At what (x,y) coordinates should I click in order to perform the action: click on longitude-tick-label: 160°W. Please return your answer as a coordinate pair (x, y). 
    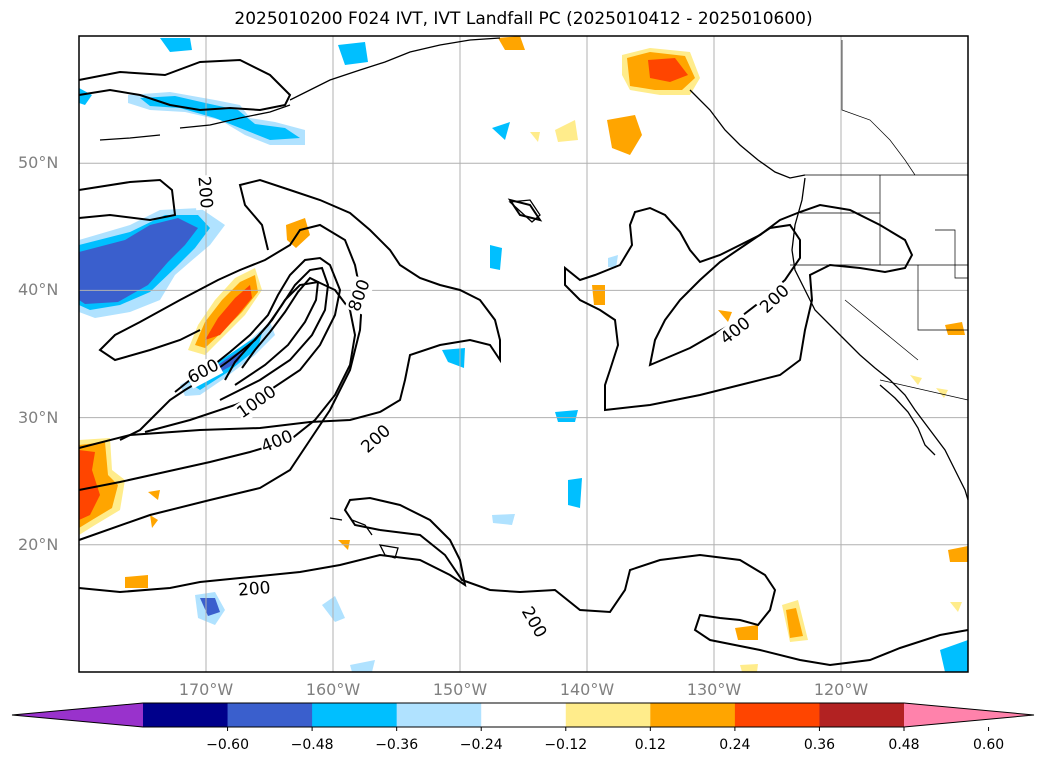
    Looking at the image, I should click on (333, 689).